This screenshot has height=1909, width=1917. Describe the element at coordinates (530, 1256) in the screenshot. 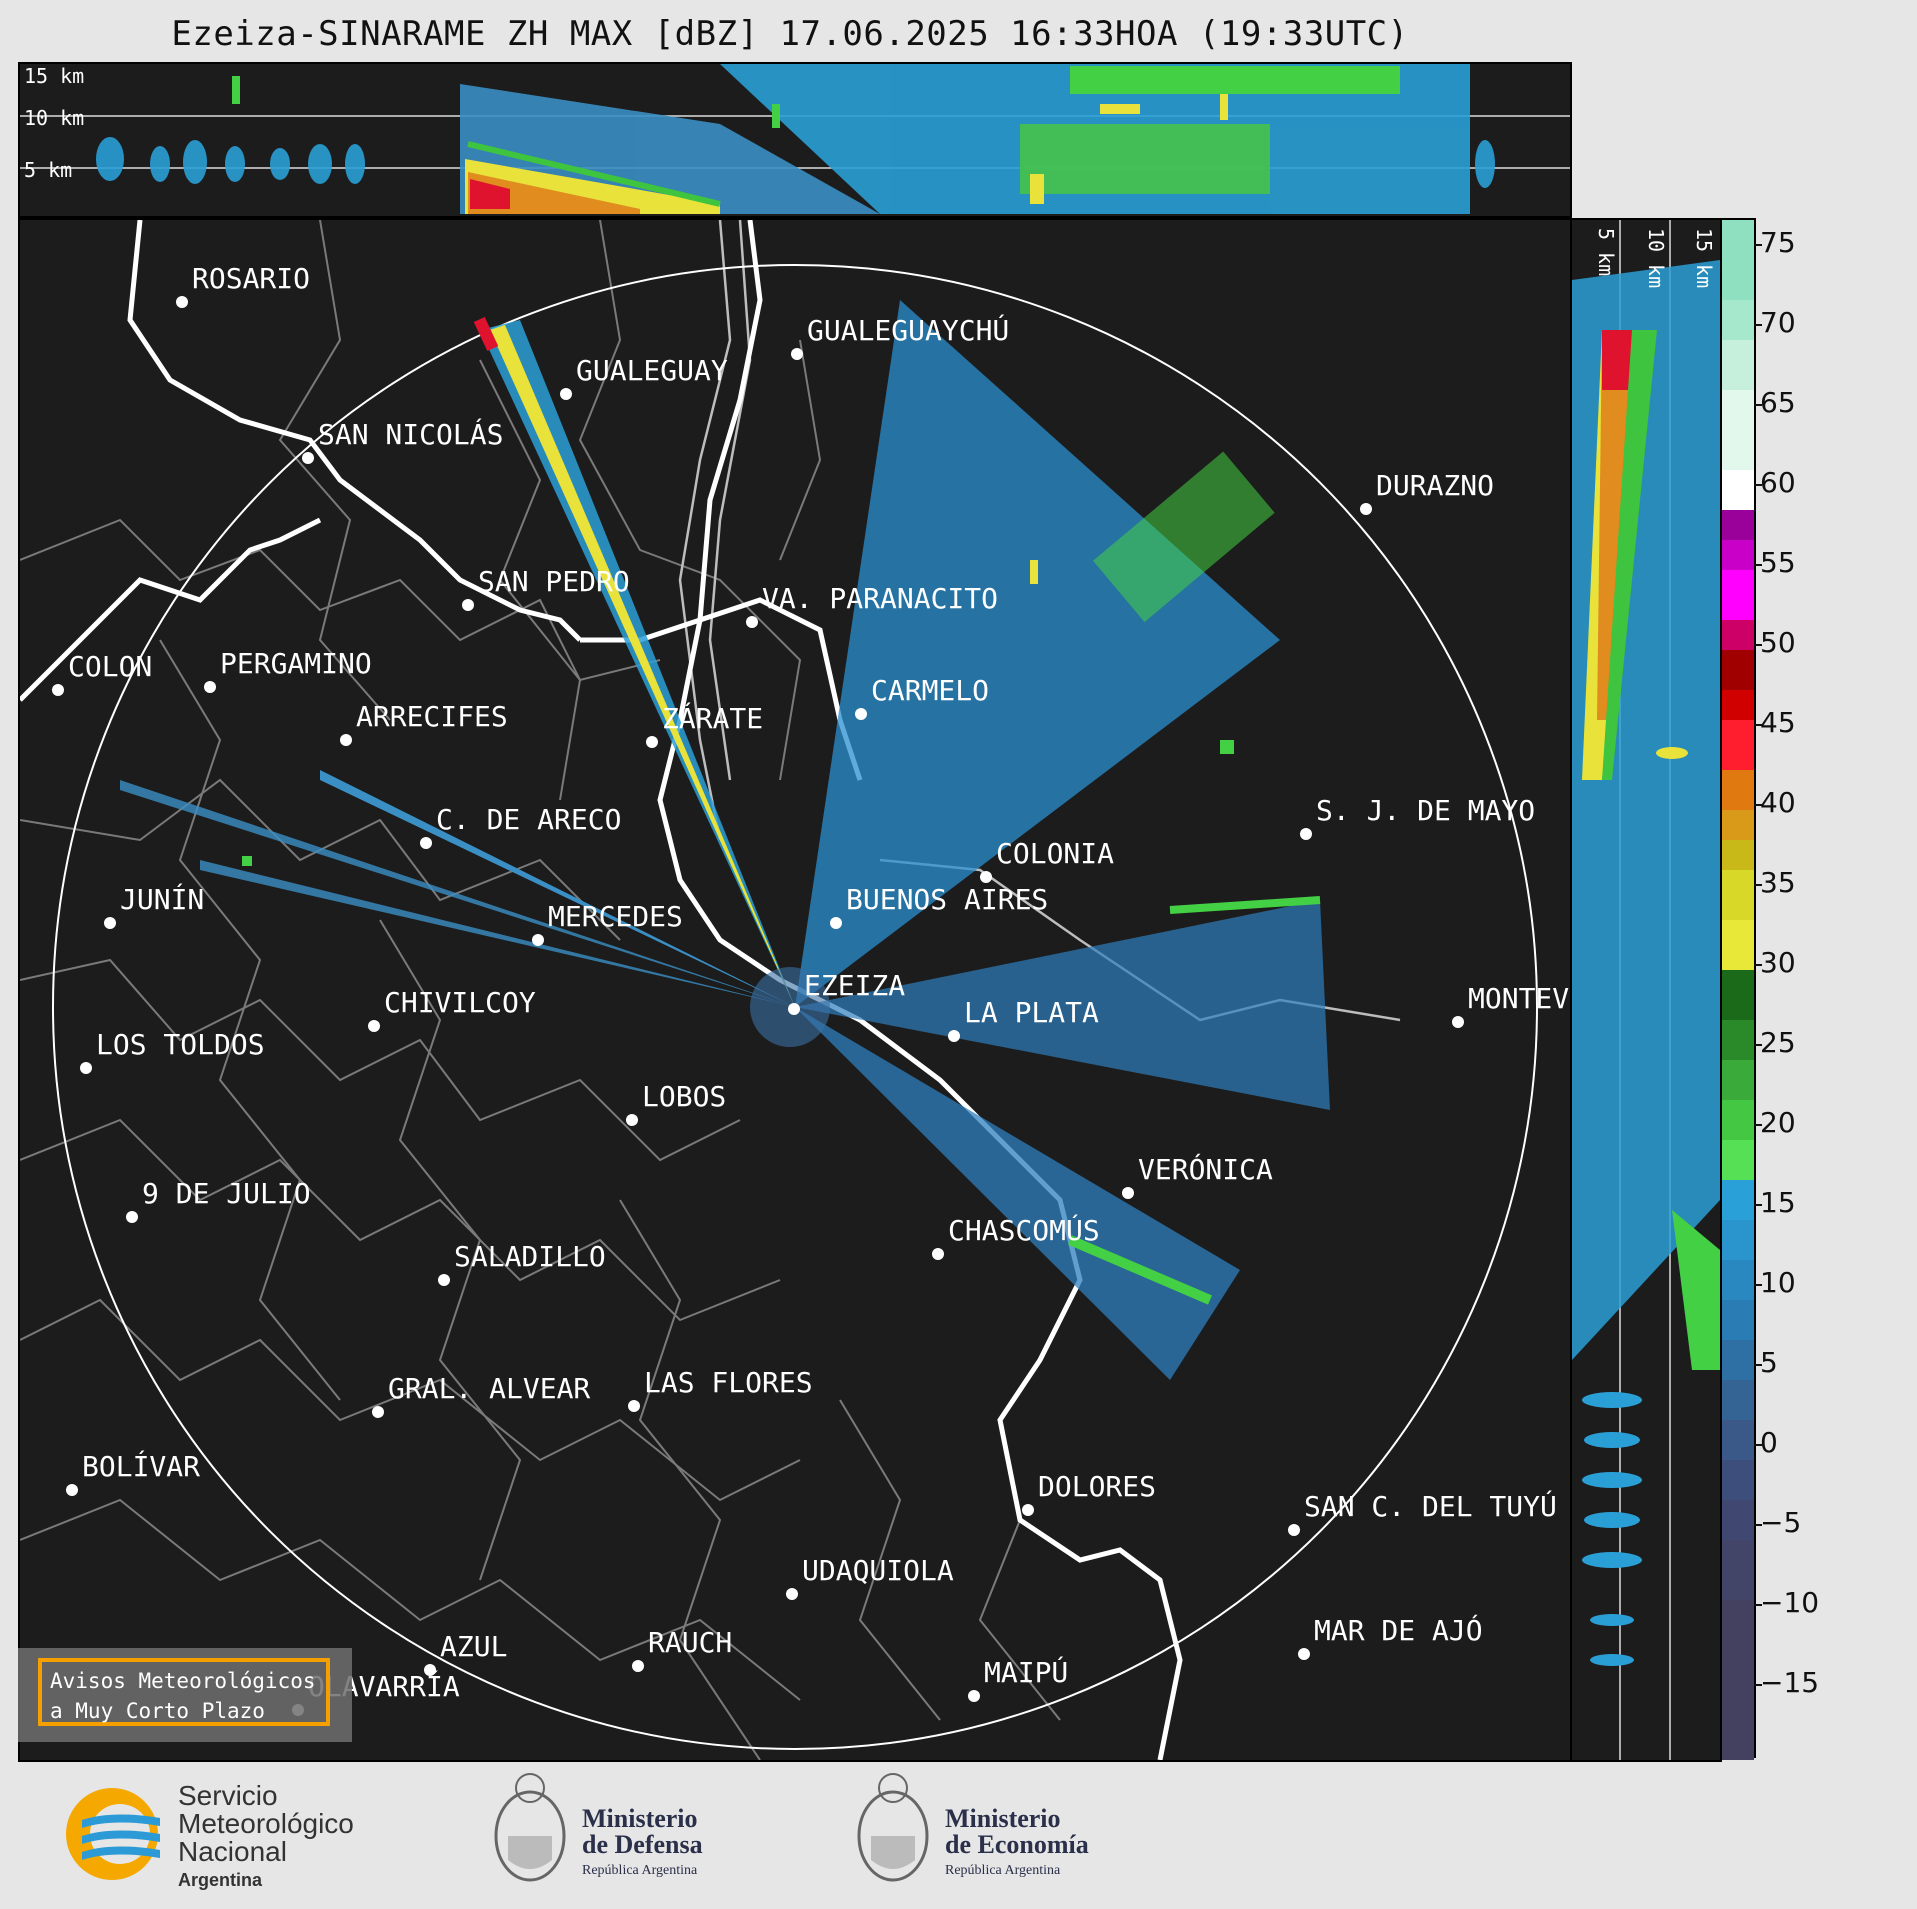

I see `city-label: SALADILLO` at that location.